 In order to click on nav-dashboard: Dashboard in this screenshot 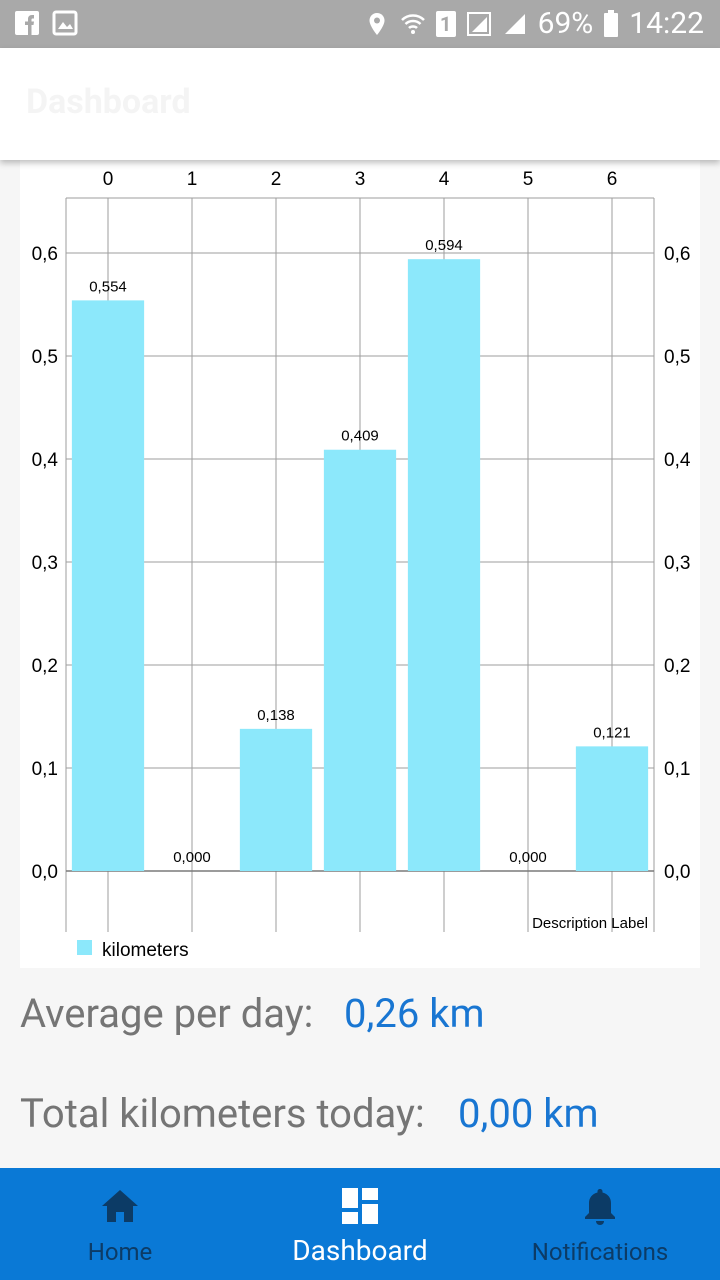, I will do `click(360, 1224)`.